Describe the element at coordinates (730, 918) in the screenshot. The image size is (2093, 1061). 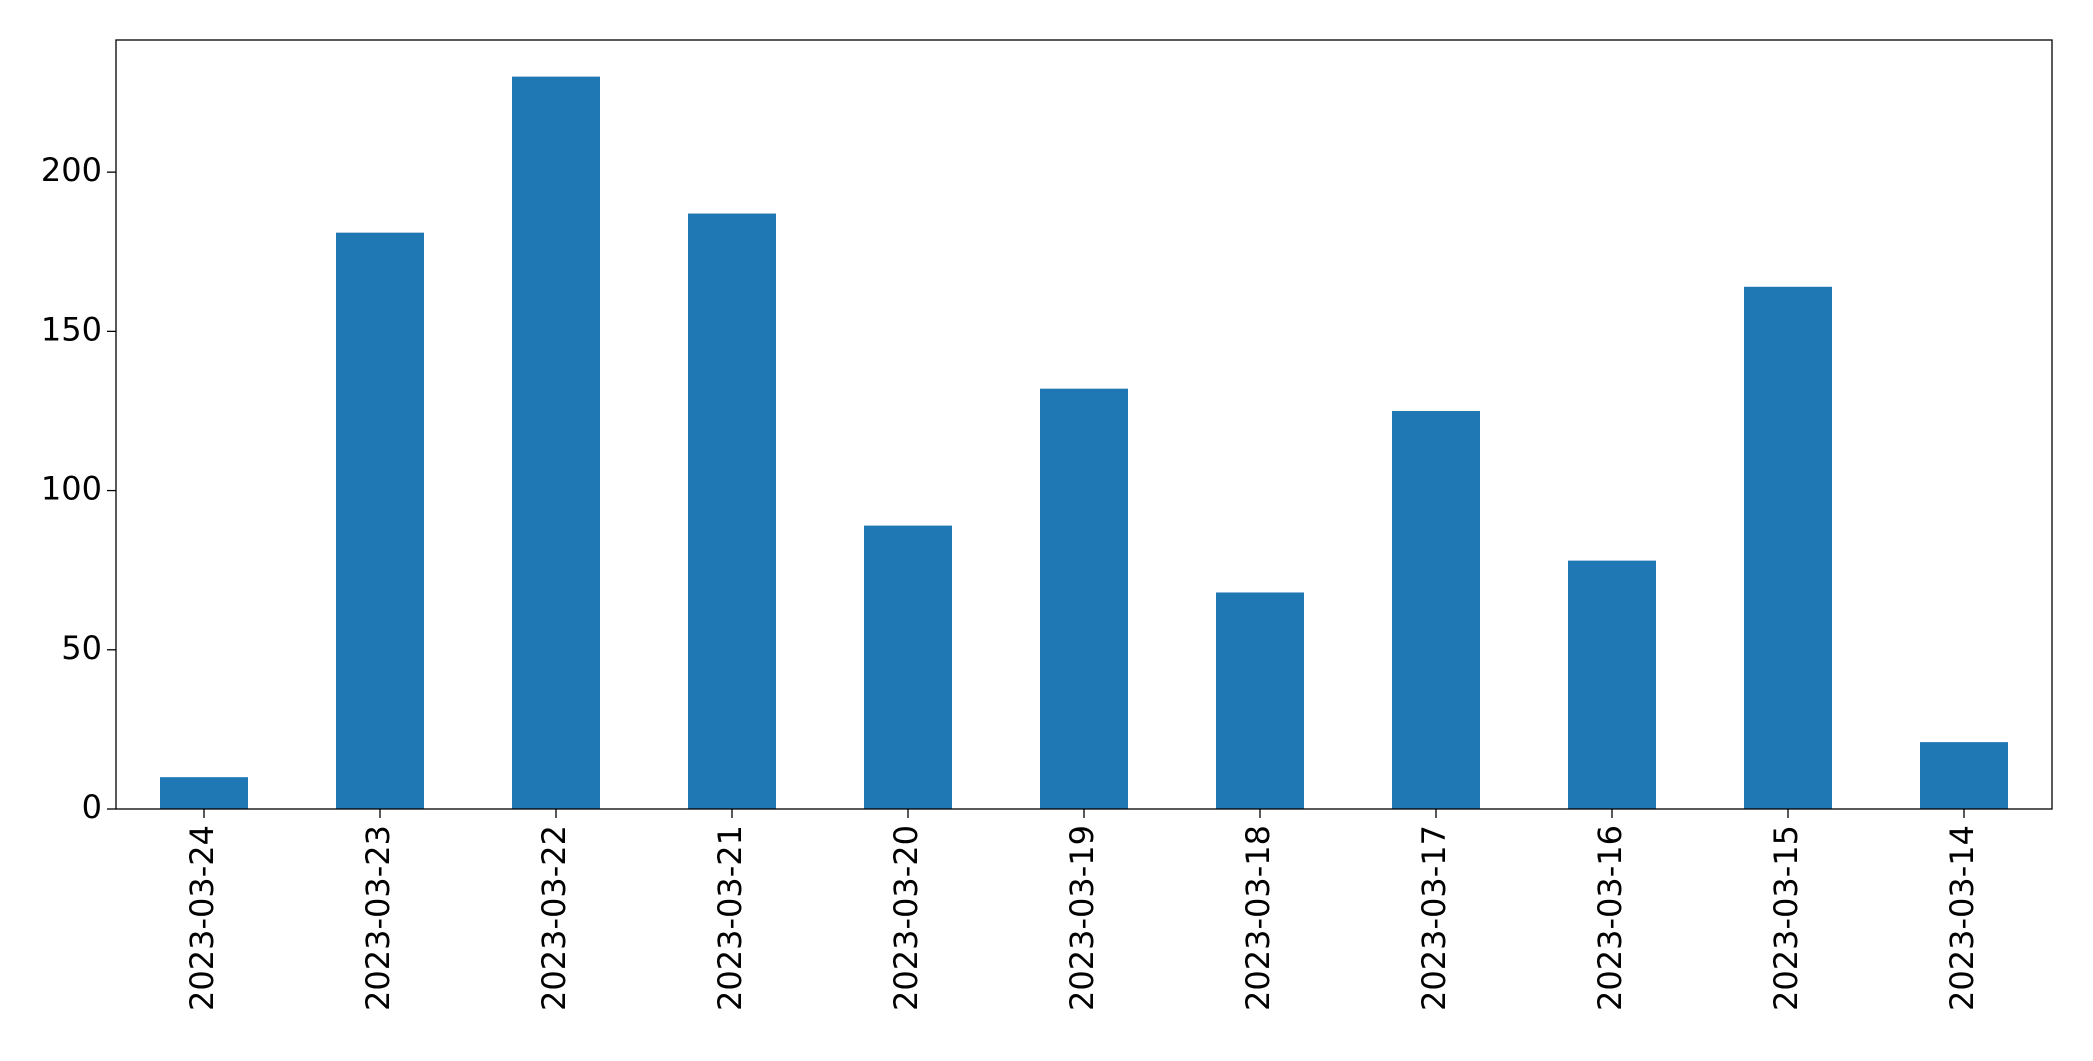
I see `x-tick-label: 2023-03-21` at that location.